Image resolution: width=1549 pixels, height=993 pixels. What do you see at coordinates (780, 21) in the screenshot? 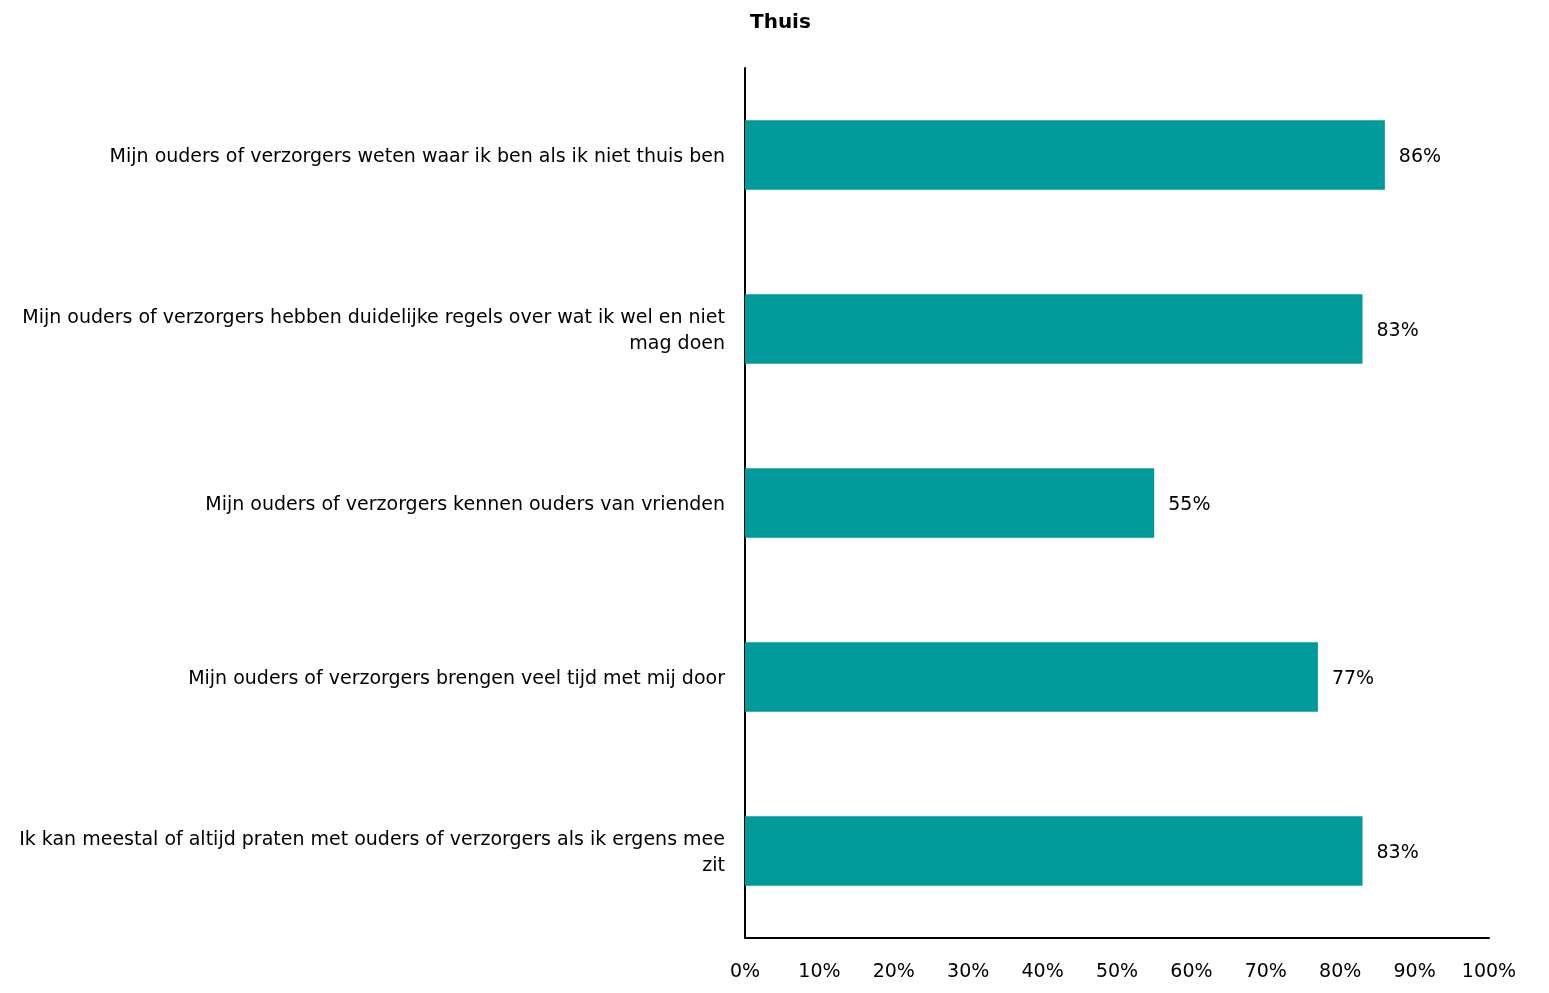
I see `chart-title: Thuis` at bounding box center [780, 21].